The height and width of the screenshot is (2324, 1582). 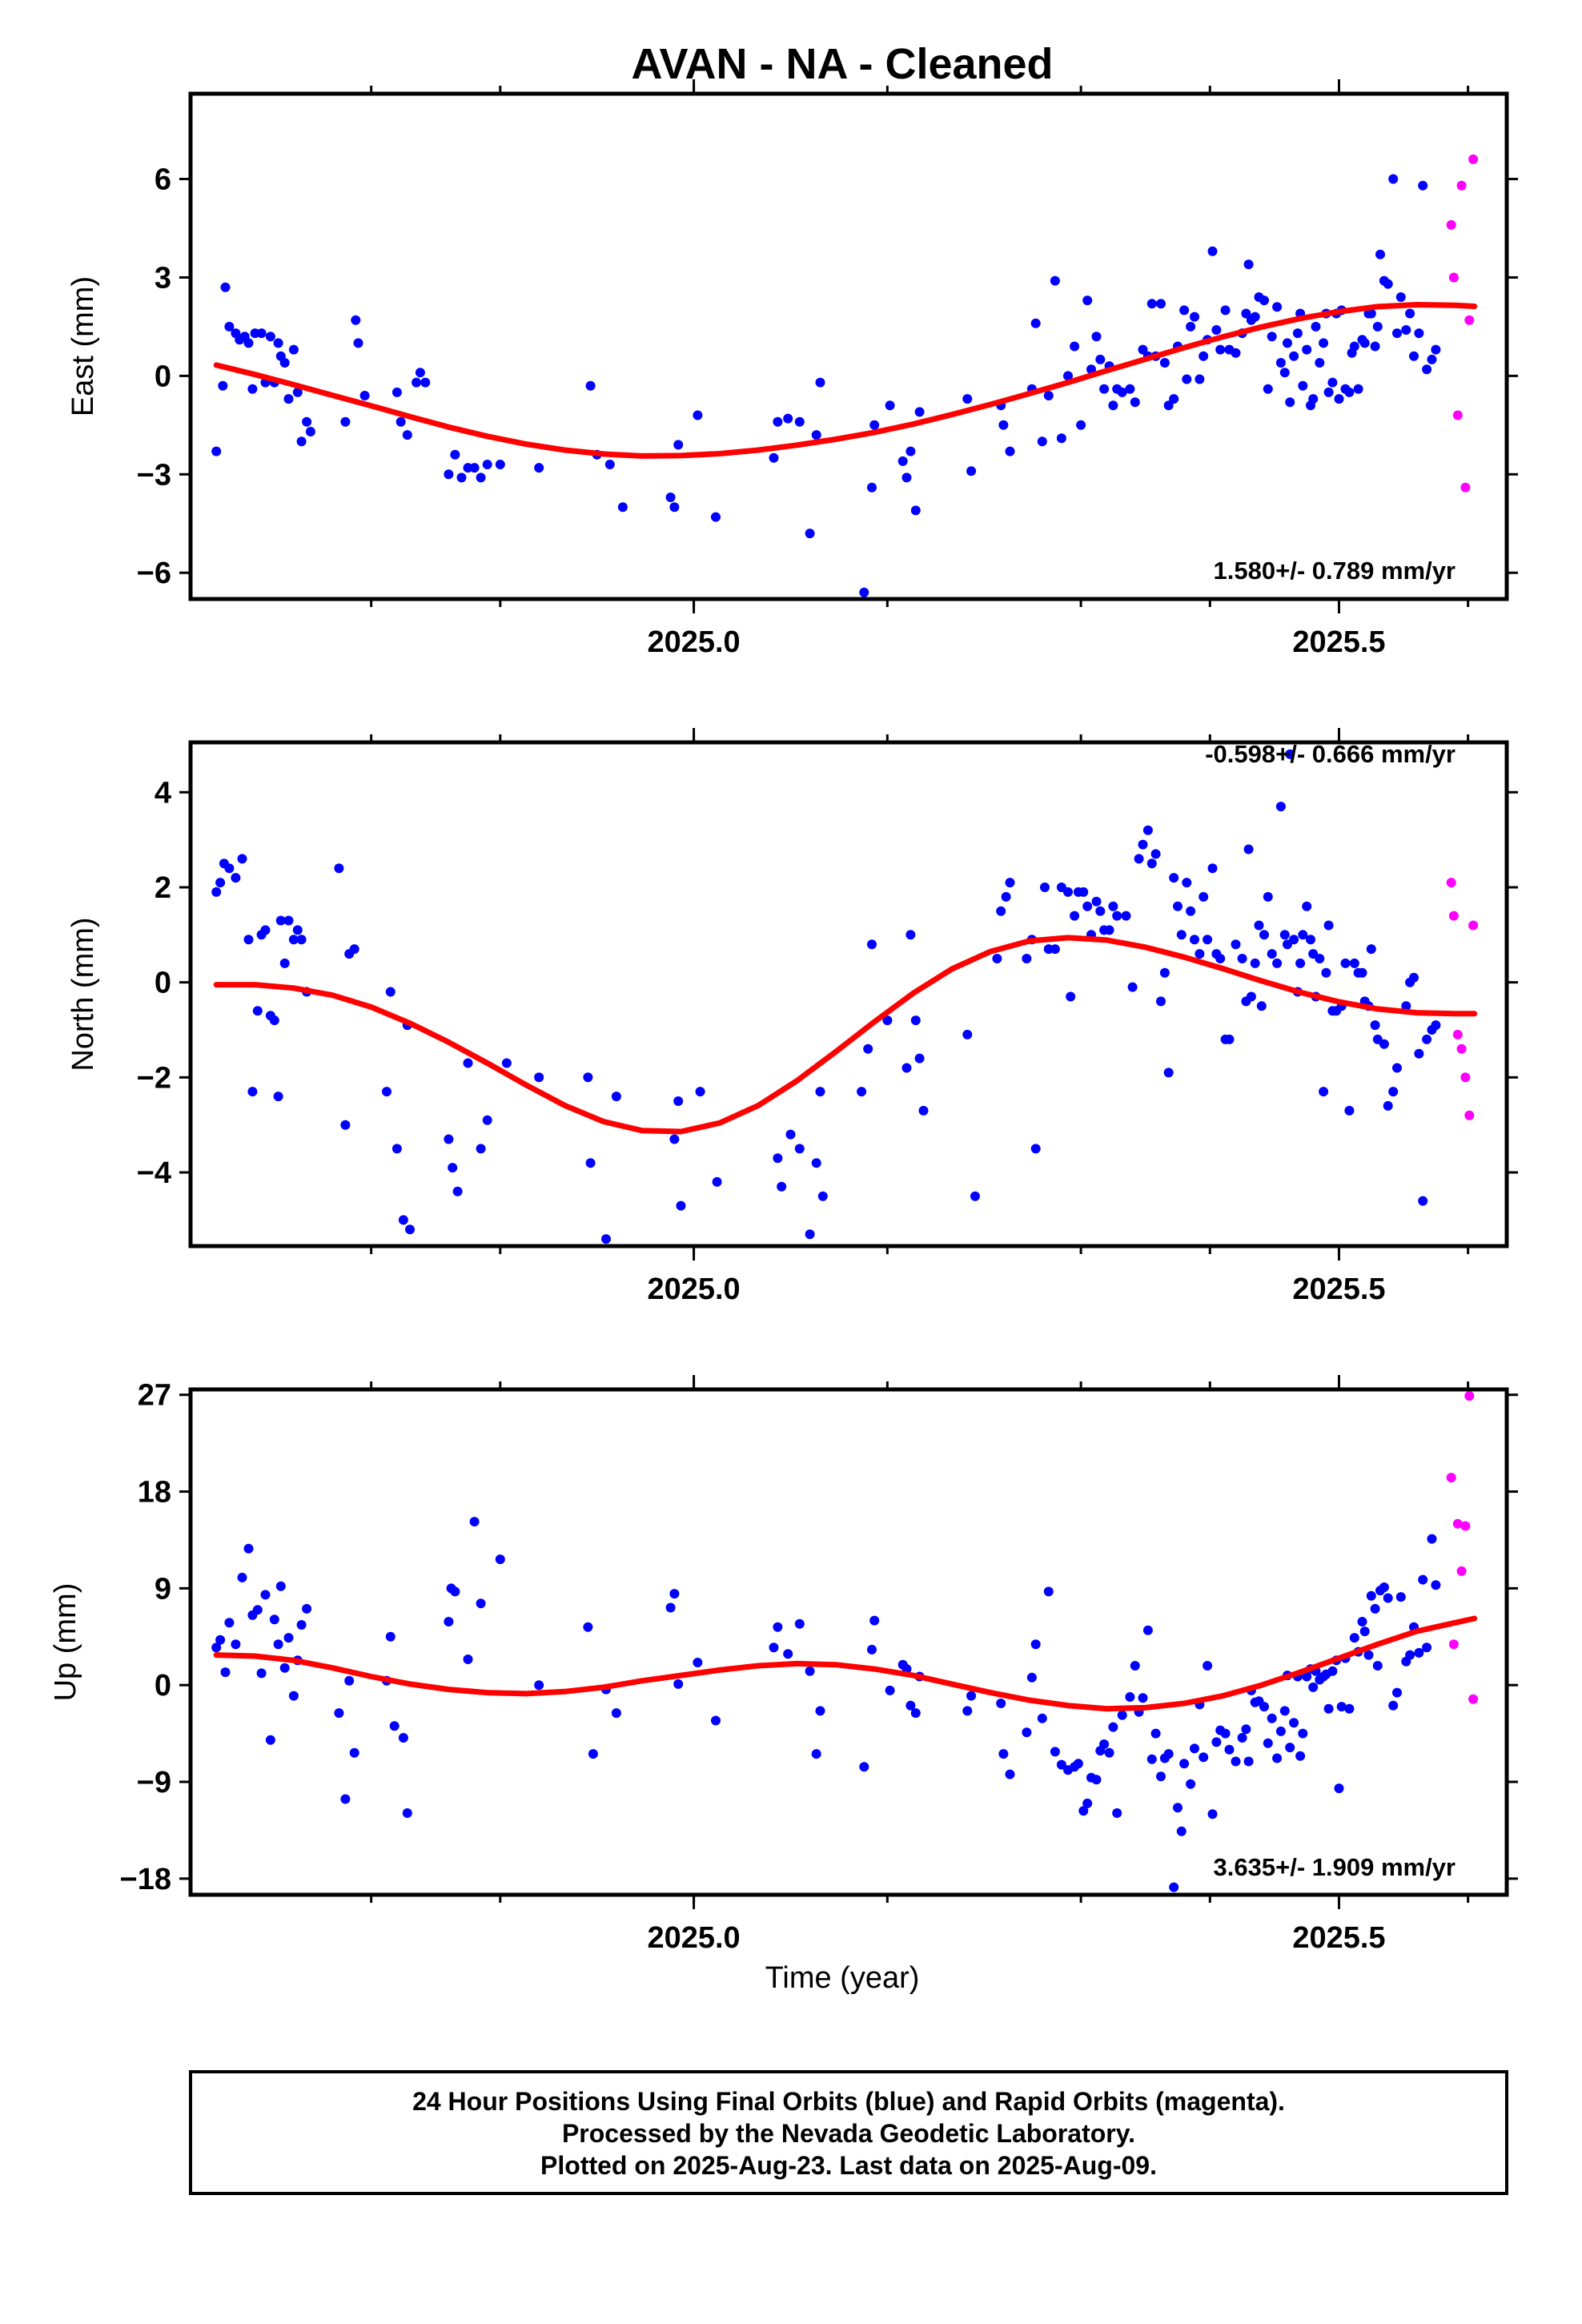 What do you see at coordinates (1335, 571) in the screenshot?
I see `velocity-label: 1.580+/- 0.789 mm/yr` at bounding box center [1335, 571].